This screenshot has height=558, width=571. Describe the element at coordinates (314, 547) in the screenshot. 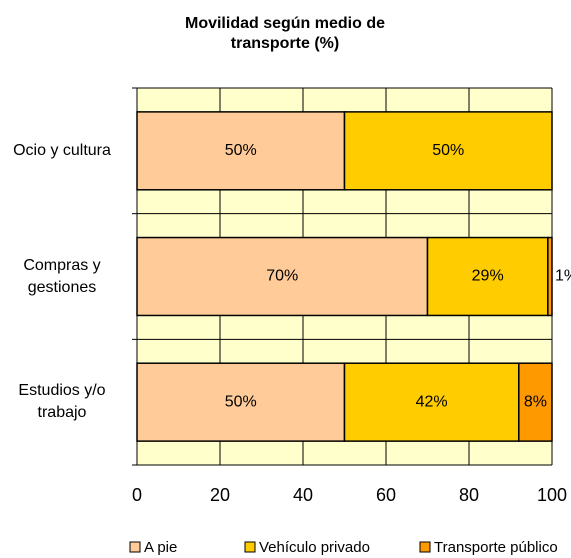

I see `legend-label: Vehículo privado` at that location.